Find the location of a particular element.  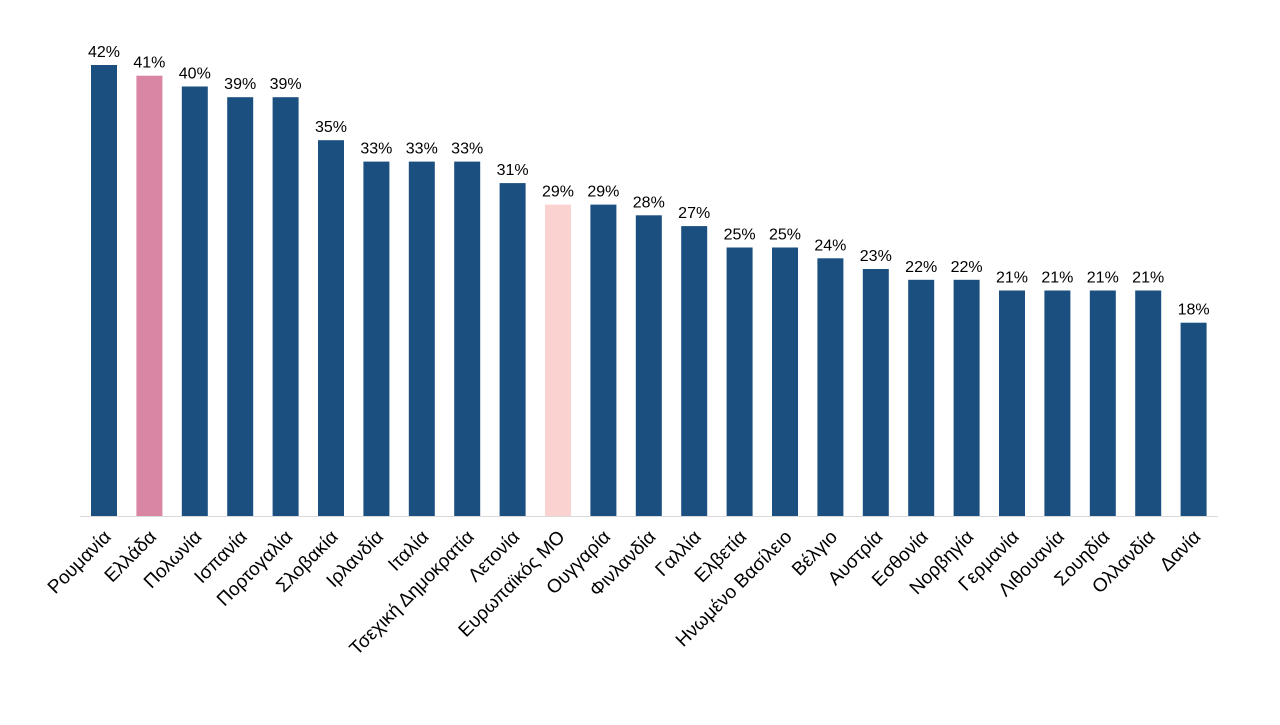

data-label-23: 21% is located at coordinates (1103, 278).